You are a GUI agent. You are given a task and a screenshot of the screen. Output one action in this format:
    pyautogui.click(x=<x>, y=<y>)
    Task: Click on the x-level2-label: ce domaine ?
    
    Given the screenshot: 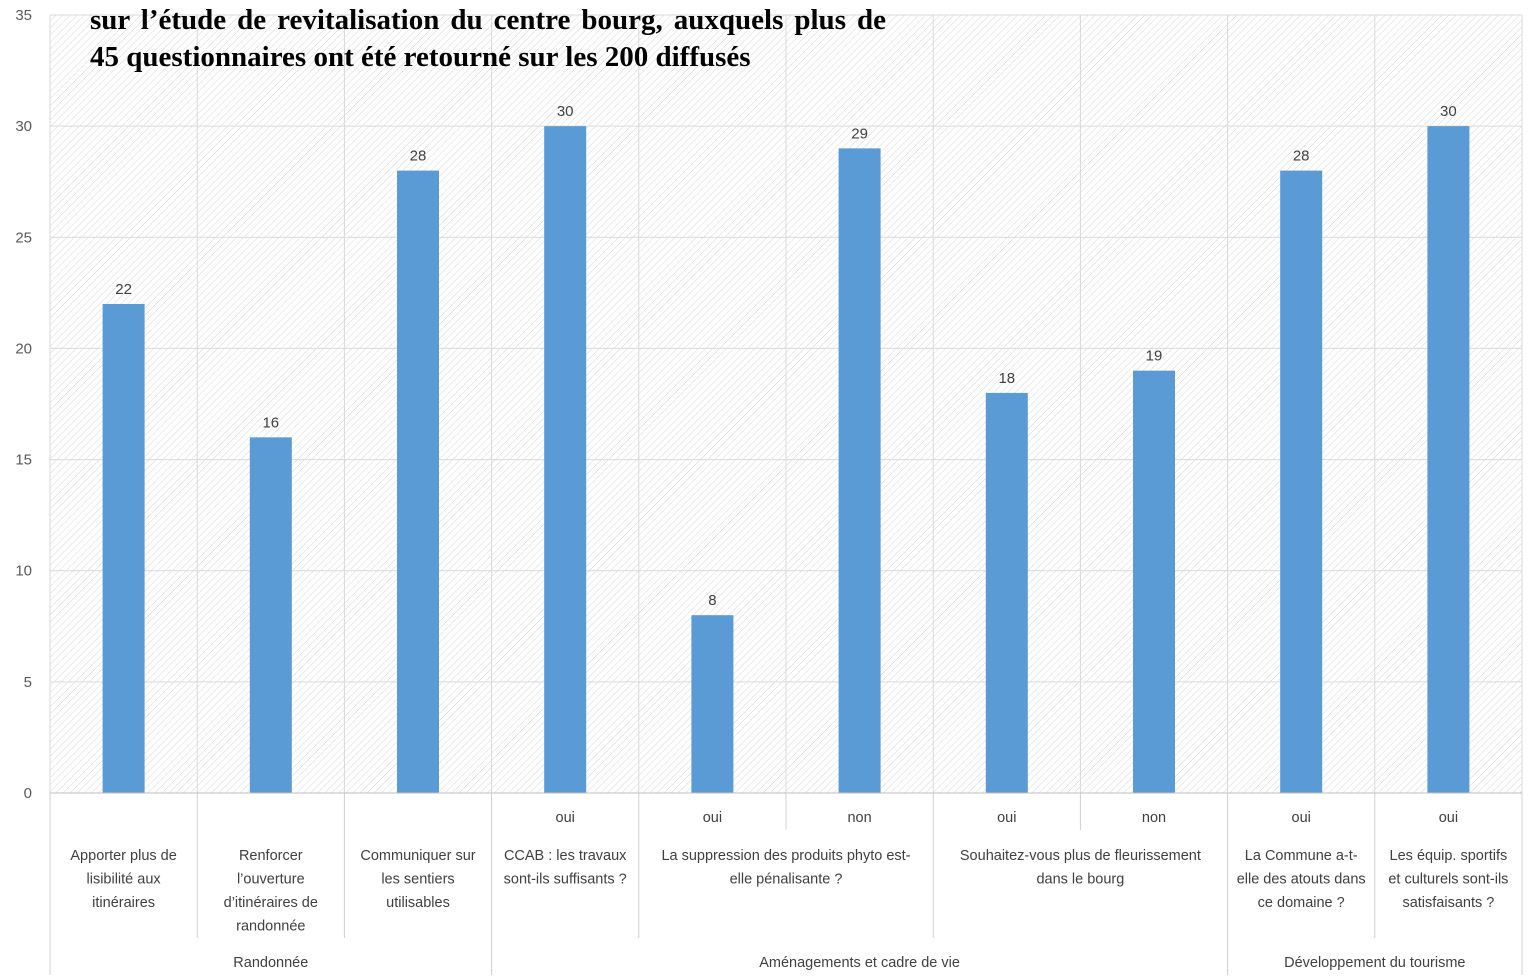 What is the action you would take?
    pyautogui.click(x=1301, y=903)
    